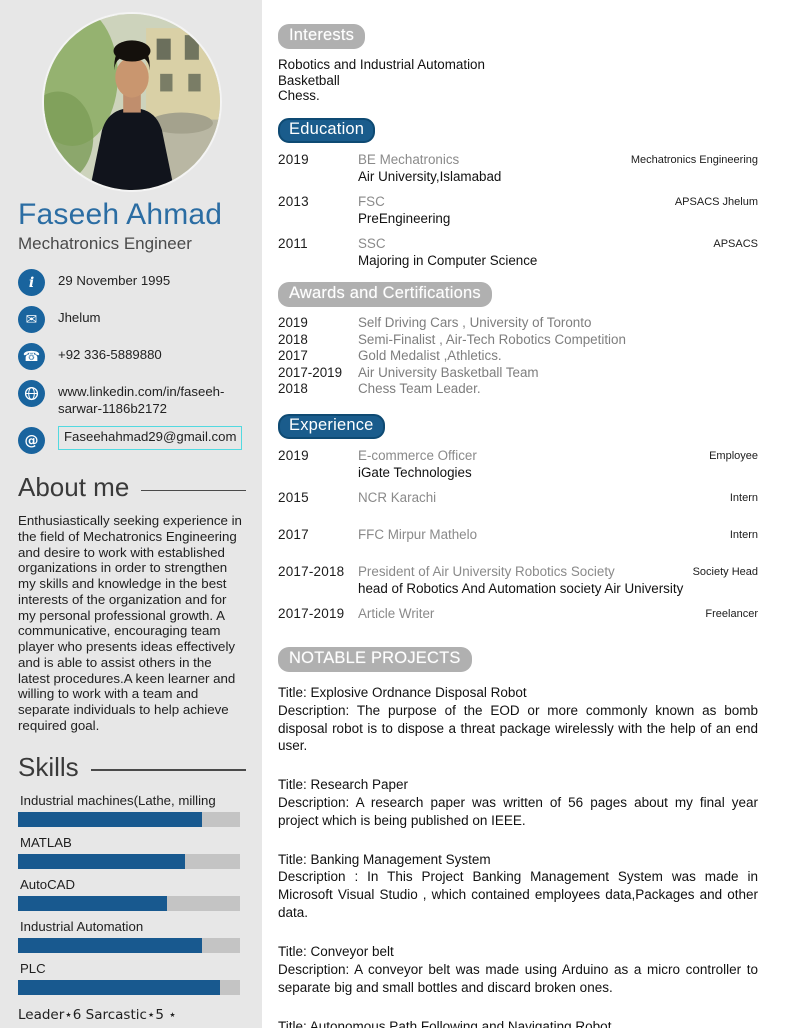  I want to click on about-heading: About me, so click(132, 487).